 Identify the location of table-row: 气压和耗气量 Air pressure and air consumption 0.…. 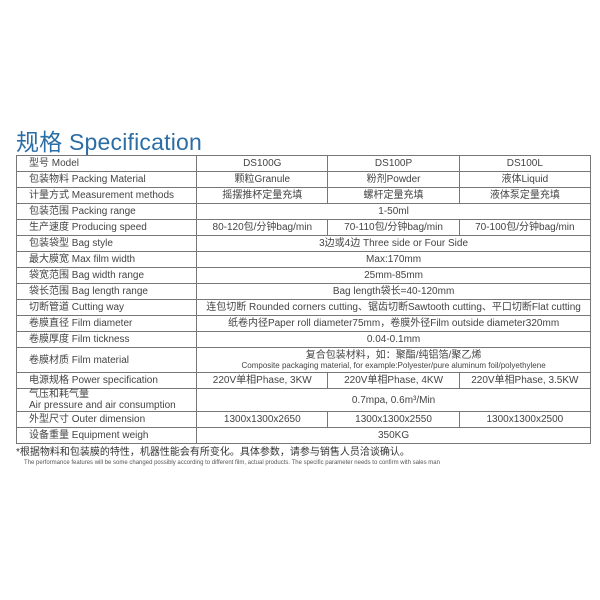
(303, 400).